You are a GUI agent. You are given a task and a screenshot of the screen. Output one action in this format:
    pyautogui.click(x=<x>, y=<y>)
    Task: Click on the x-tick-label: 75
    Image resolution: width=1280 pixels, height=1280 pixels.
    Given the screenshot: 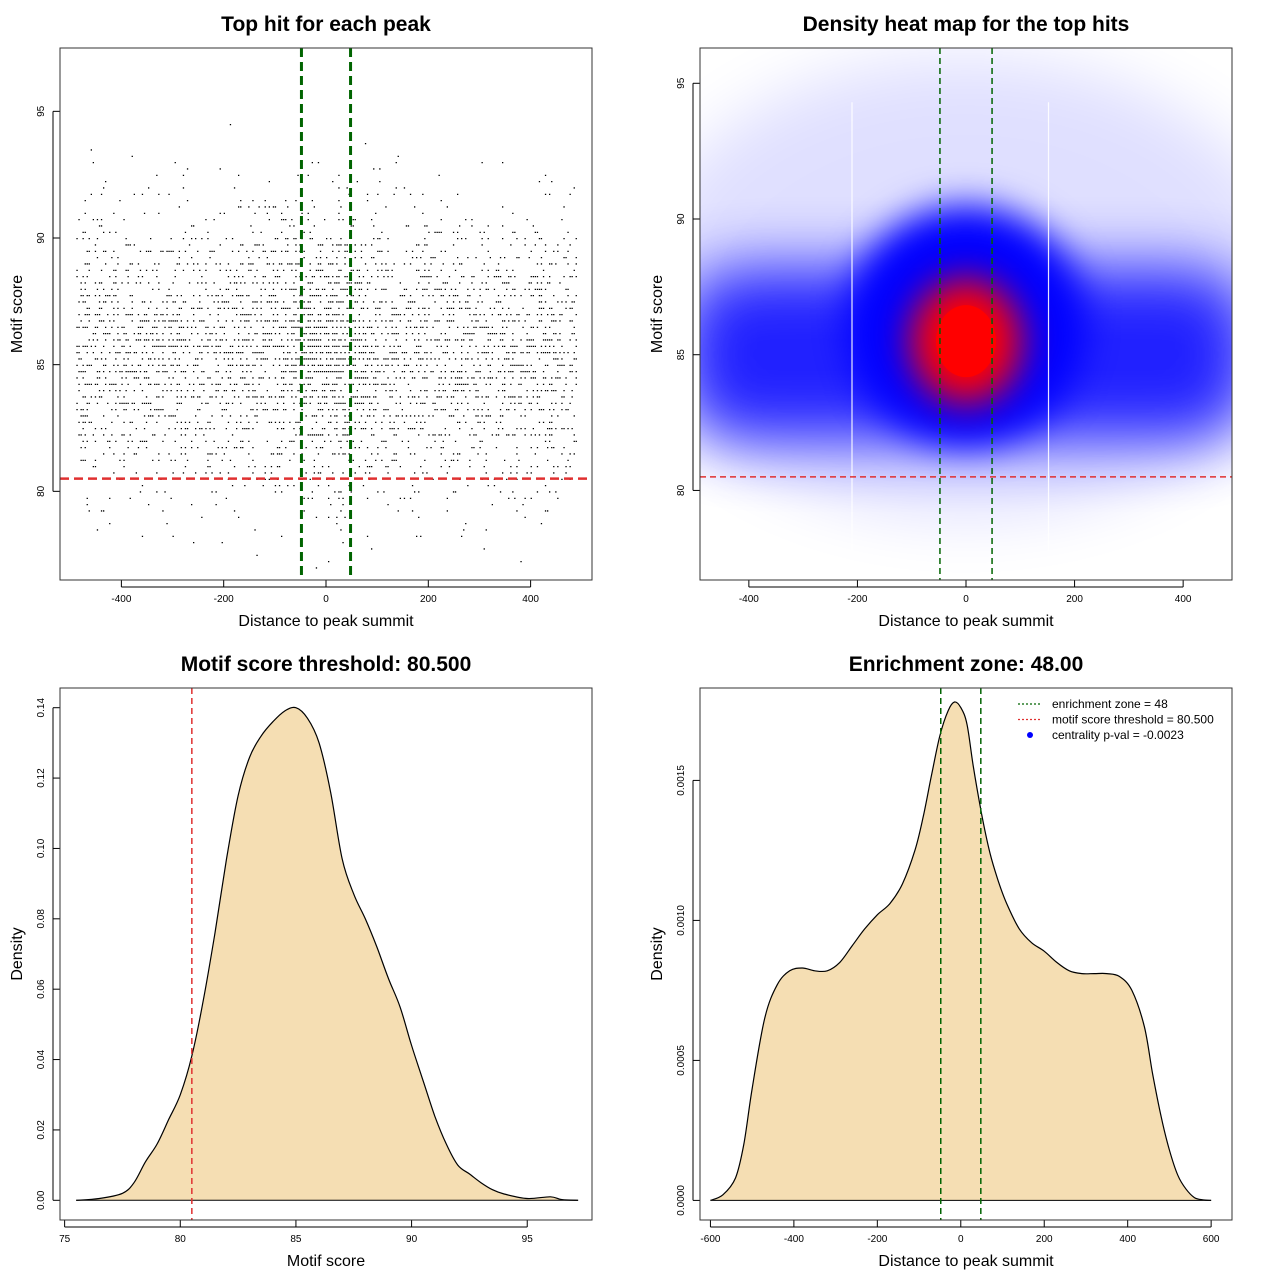 What is the action you would take?
    pyautogui.click(x=65, y=1239)
    